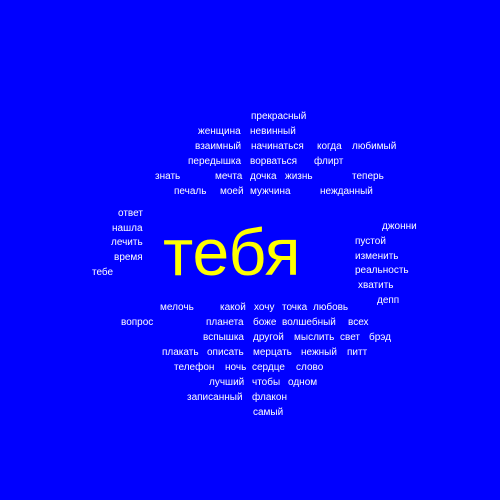 This screenshot has height=500, width=500. What do you see at coordinates (279, 116) in the screenshot?
I see `word-cloud-word: прекрасный` at bounding box center [279, 116].